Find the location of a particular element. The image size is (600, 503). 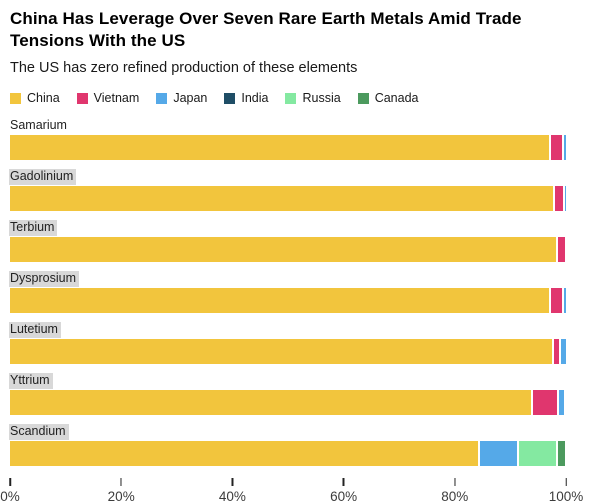

legend-label-india: India is located at coordinates (255, 98).